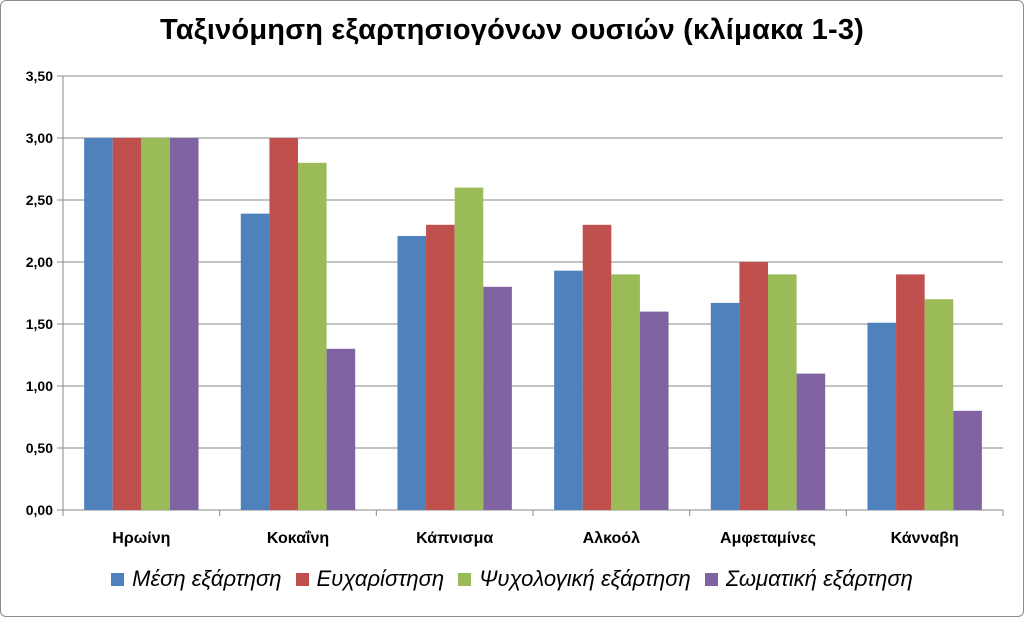 The height and width of the screenshot is (617, 1024). What do you see at coordinates (39, 448) in the screenshot?
I see `y-tick-label: 0,50` at bounding box center [39, 448].